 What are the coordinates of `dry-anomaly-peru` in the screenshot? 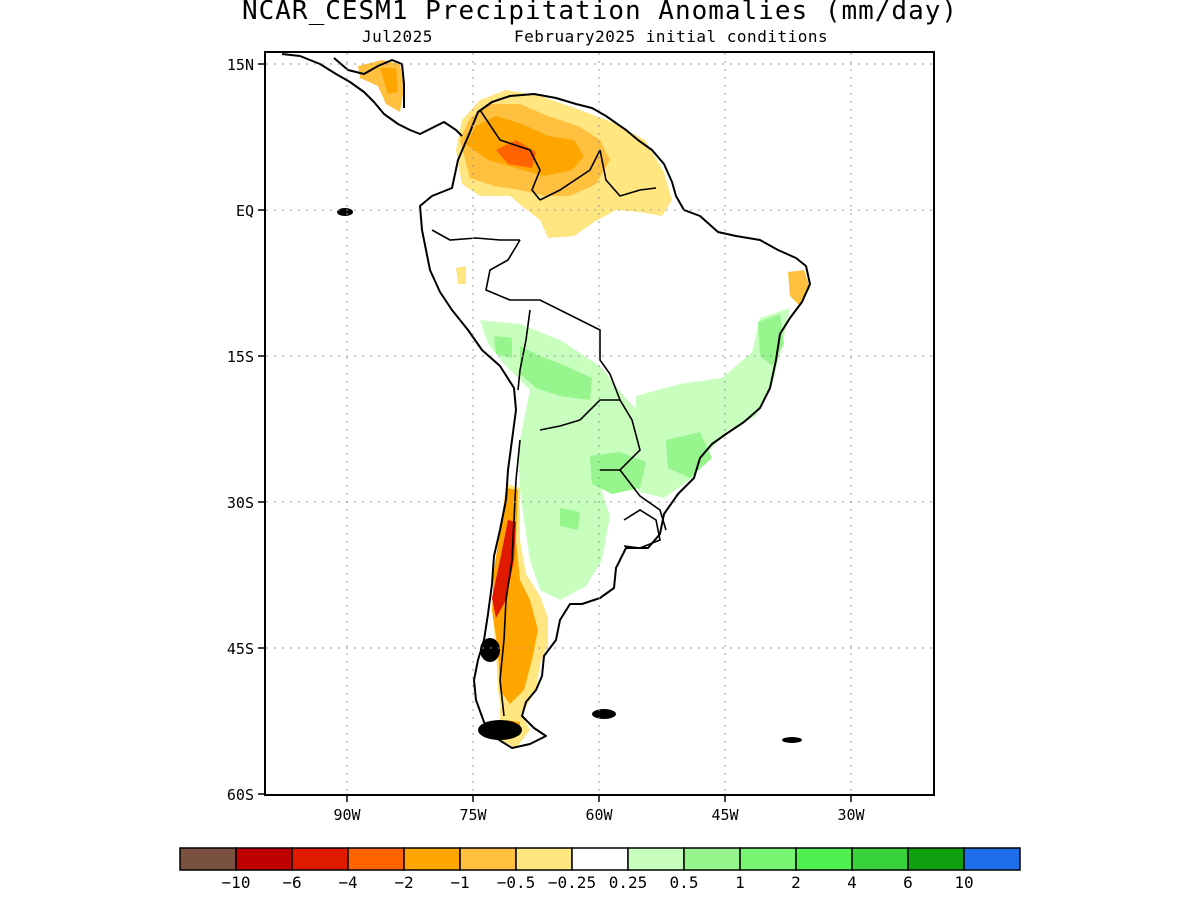 It's located at (461, 275).